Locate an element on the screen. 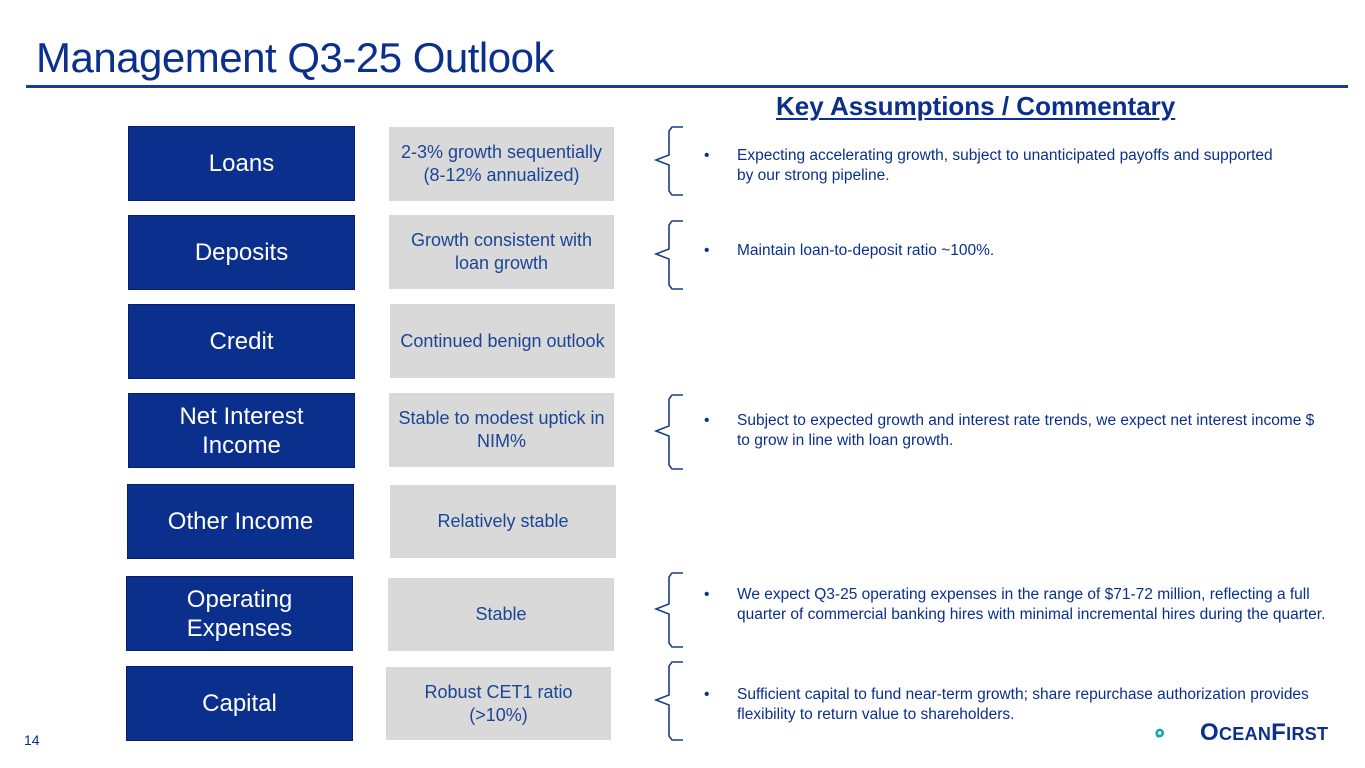 The height and width of the screenshot is (768, 1365). title-divider is located at coordinates (687, 86).